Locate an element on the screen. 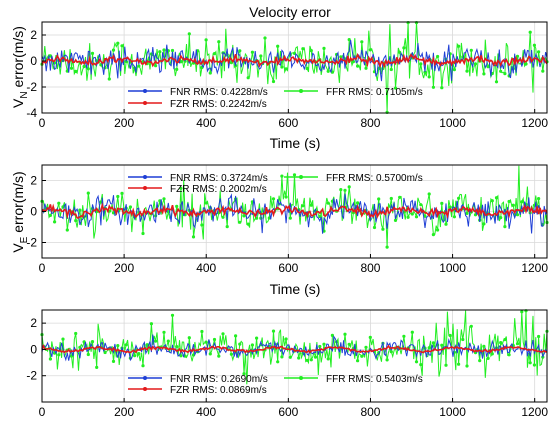  legend-entry-fzr: FZR RMS: 0.2002m/s is located at coordinates (197, 189).